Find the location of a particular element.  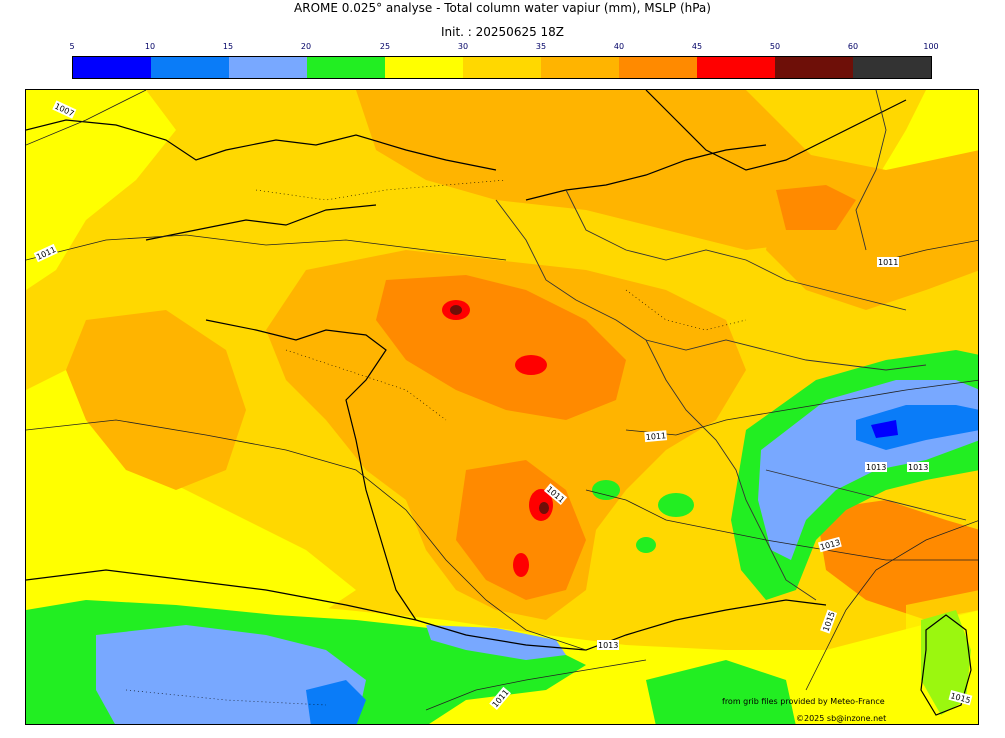

colorbar-tick: 30 is located at coordinates (463, 46).